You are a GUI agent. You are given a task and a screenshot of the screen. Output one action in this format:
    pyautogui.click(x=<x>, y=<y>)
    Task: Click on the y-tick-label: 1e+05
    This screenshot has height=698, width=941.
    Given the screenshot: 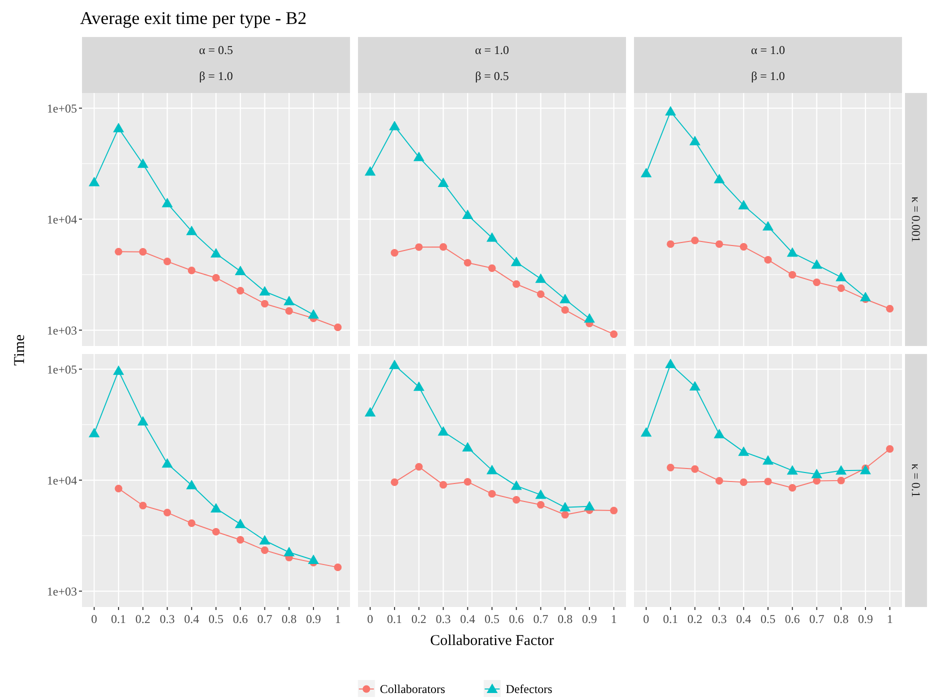 What is the action you would take?
    pyautogui.click(x=61, y=369)
    